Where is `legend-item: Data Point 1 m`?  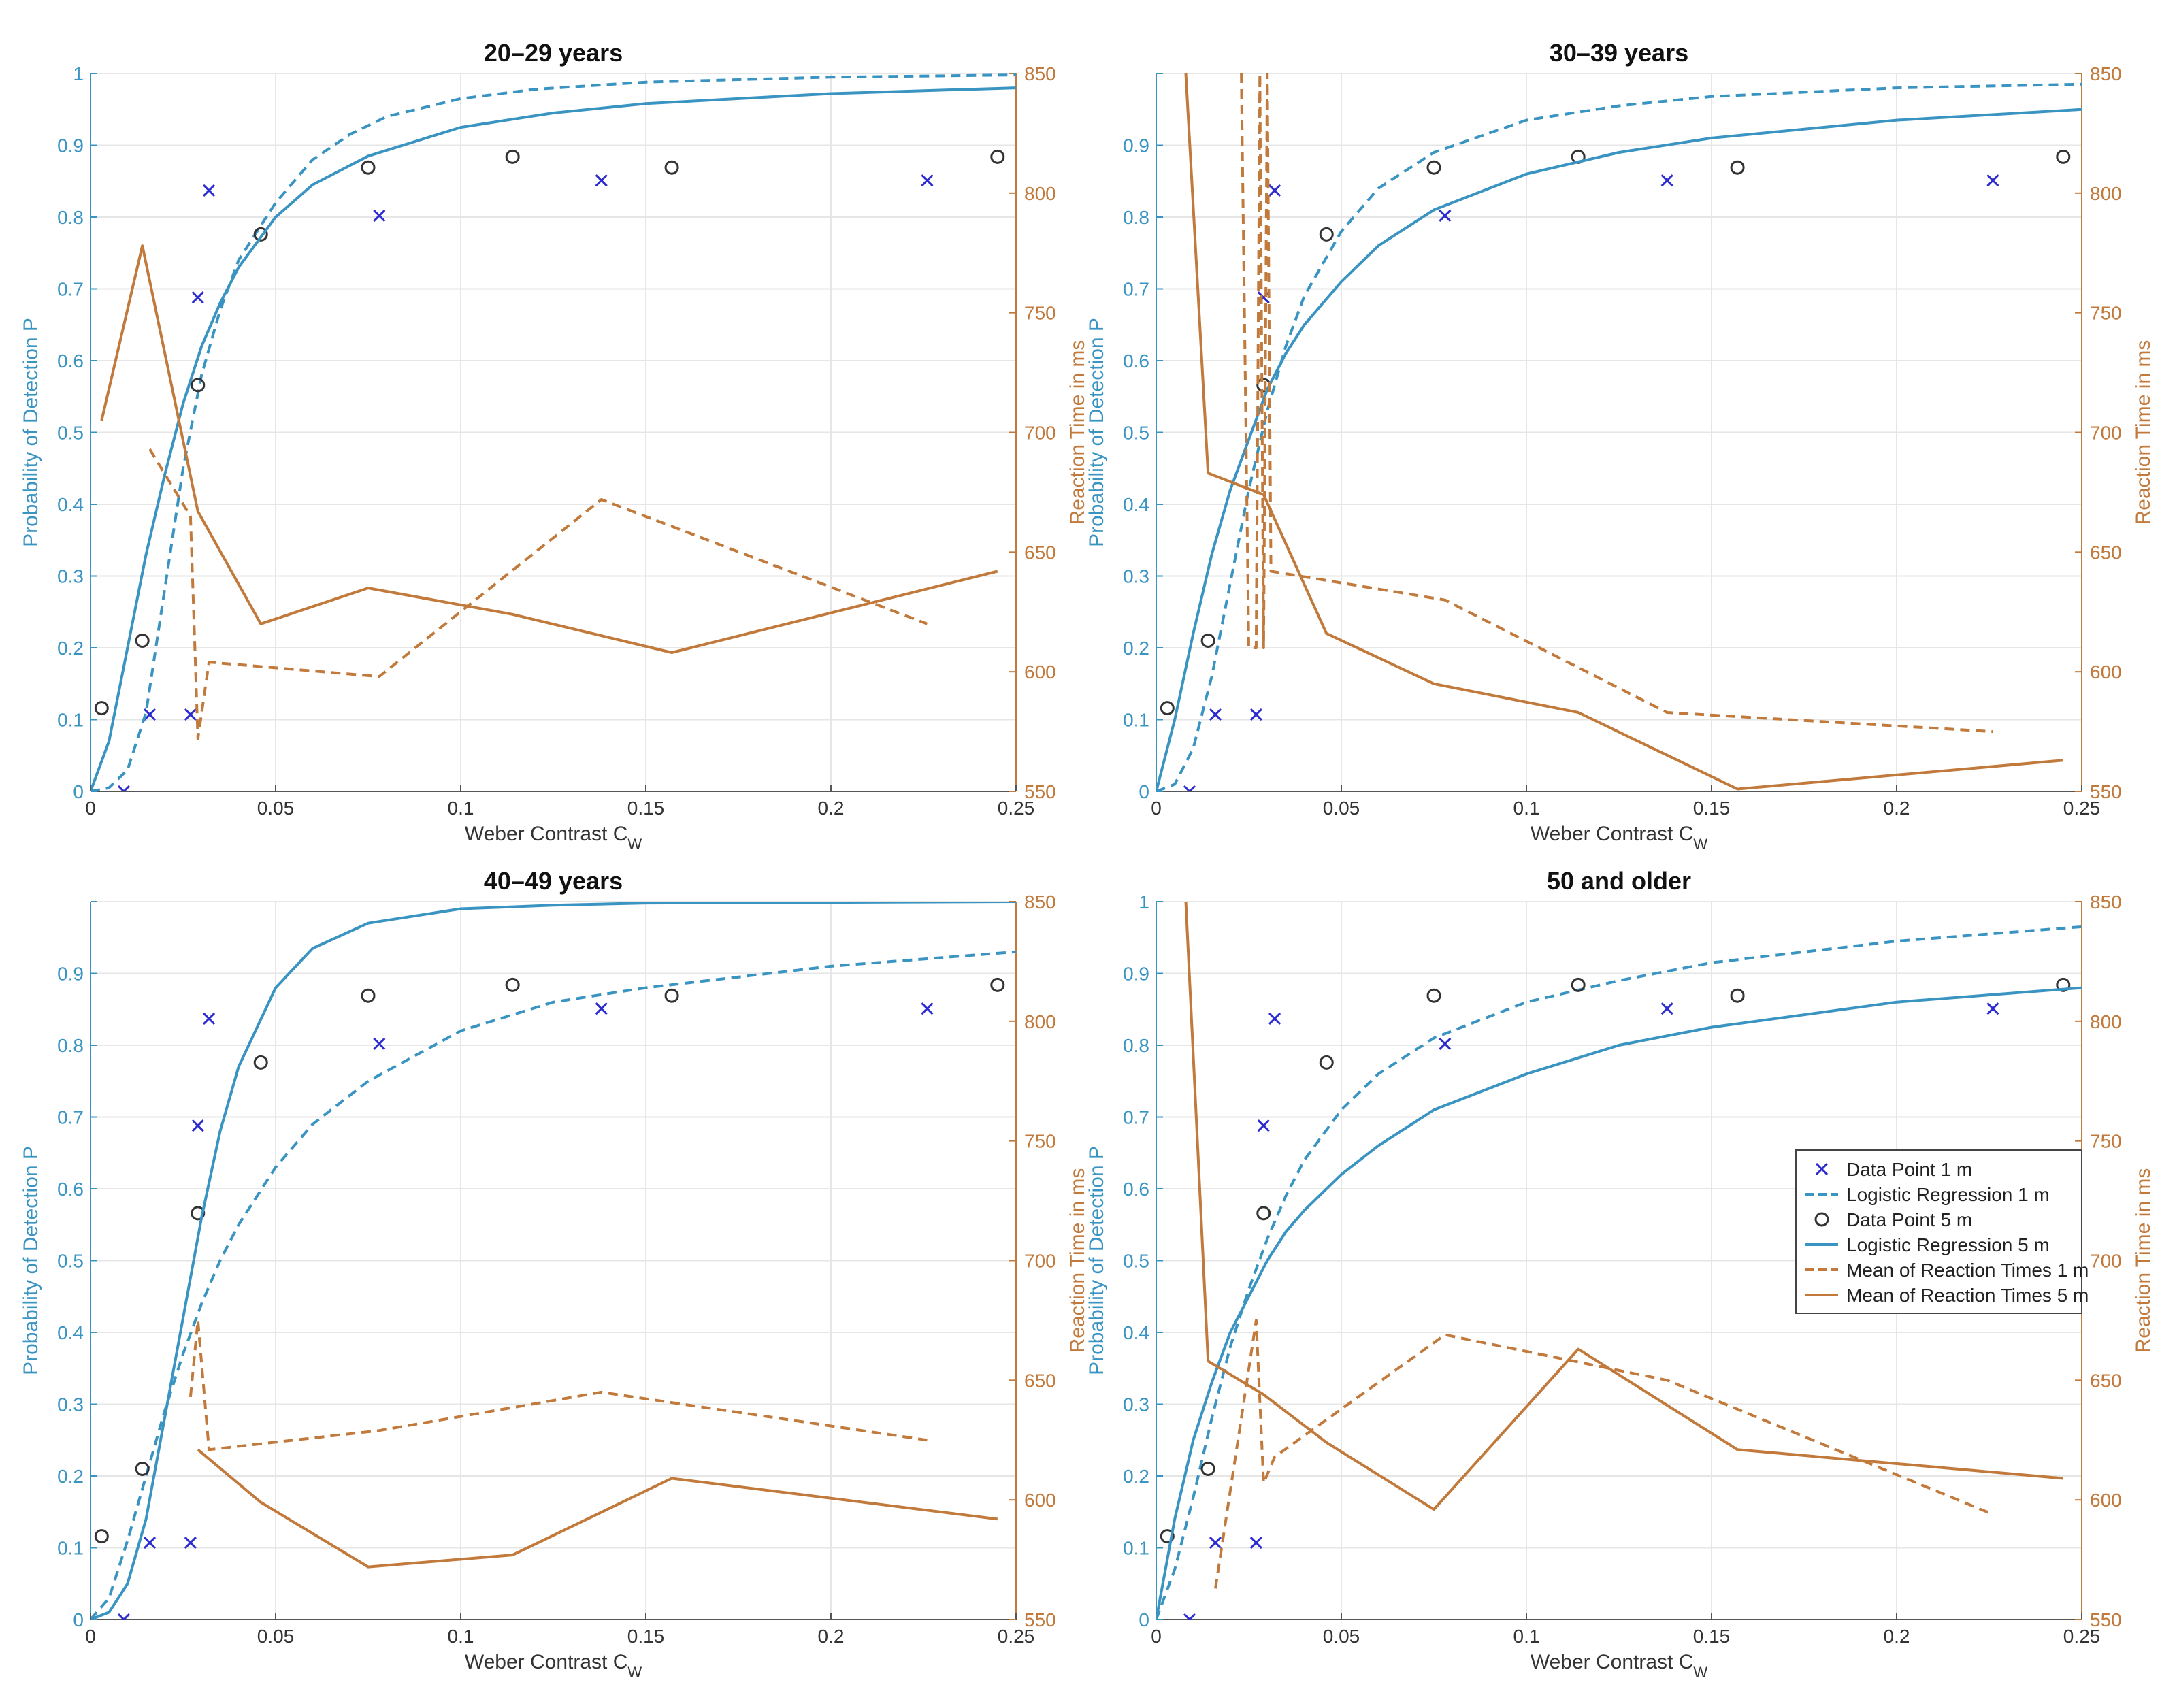 legend-item: Data Point 1 m is located at coordinates (1894, 1169).